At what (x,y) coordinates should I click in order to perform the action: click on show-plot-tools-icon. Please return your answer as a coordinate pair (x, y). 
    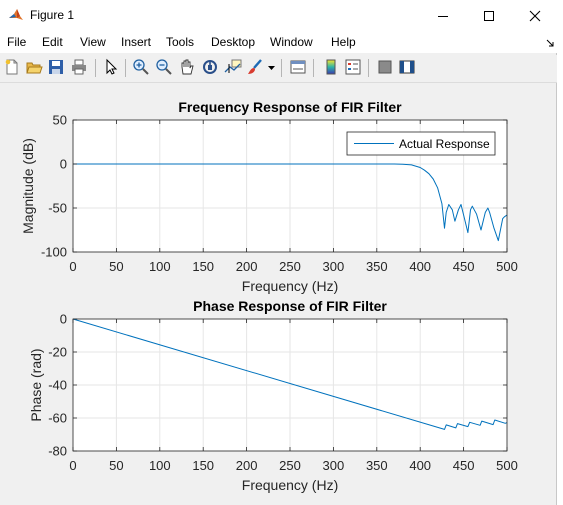
    Looking at the image, I should click on (407, 67).